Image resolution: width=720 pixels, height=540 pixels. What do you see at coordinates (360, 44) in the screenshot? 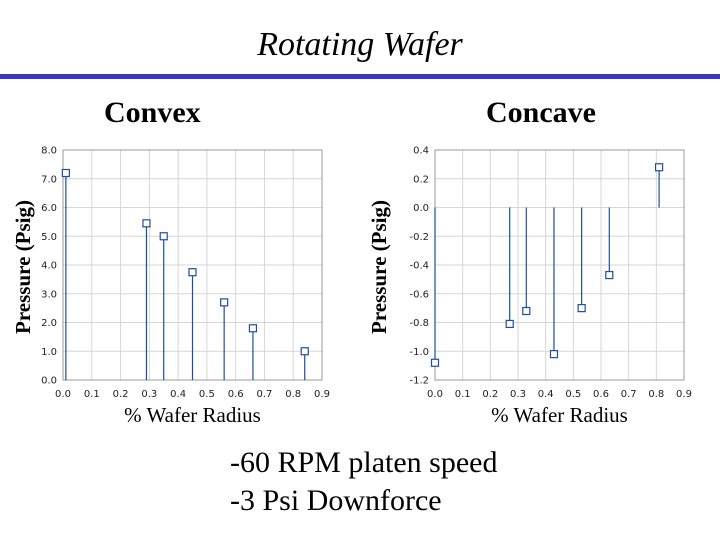
I see `slide-title: Rotating Wafer` at bounding box center [360, 44].